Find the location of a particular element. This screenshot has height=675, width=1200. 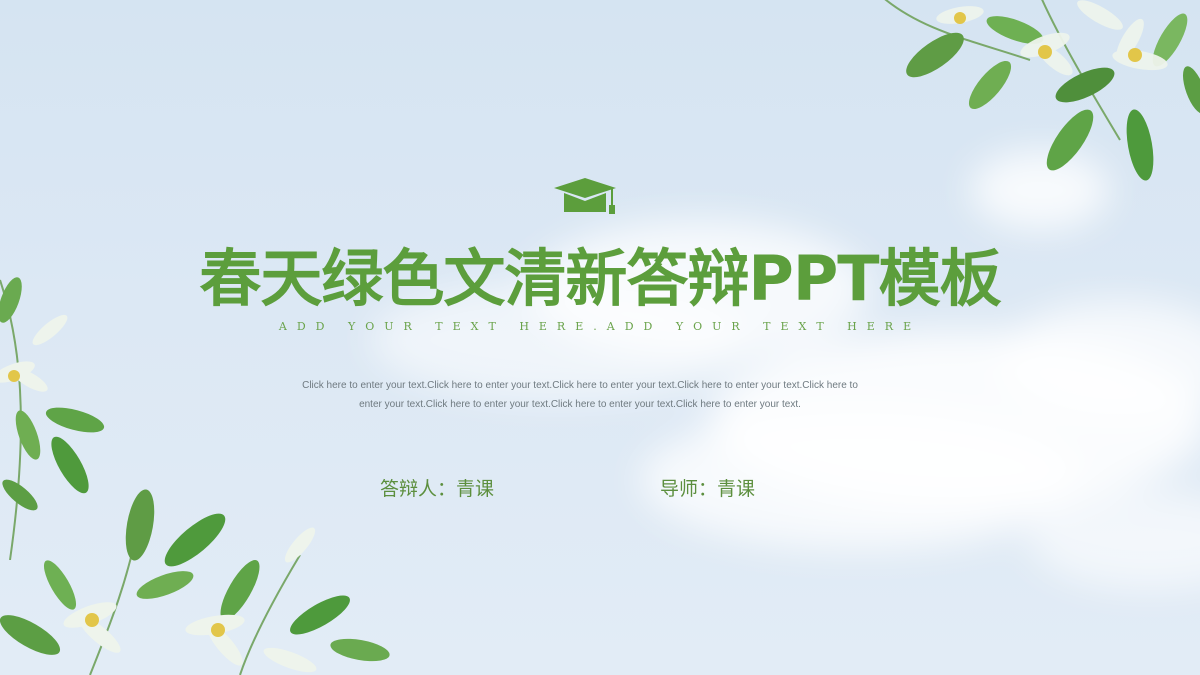

slide-subtitle: ADD YOUR TEXT HERE.ADD YOUR TEXT HERE is located at coordinates (600, 326).